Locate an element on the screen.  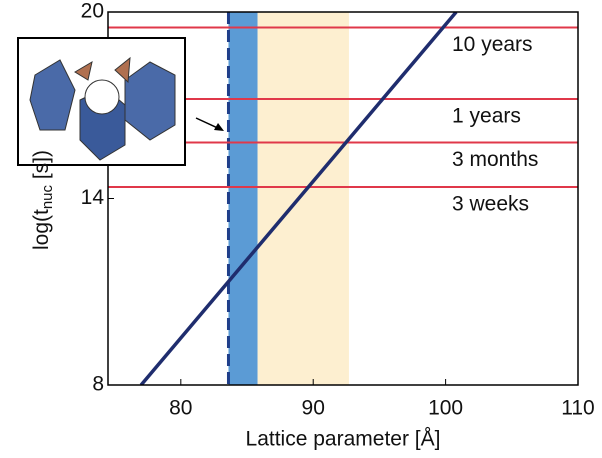
y-axis-label: log(tnuc [s]) is located at coordinates (43, 200).